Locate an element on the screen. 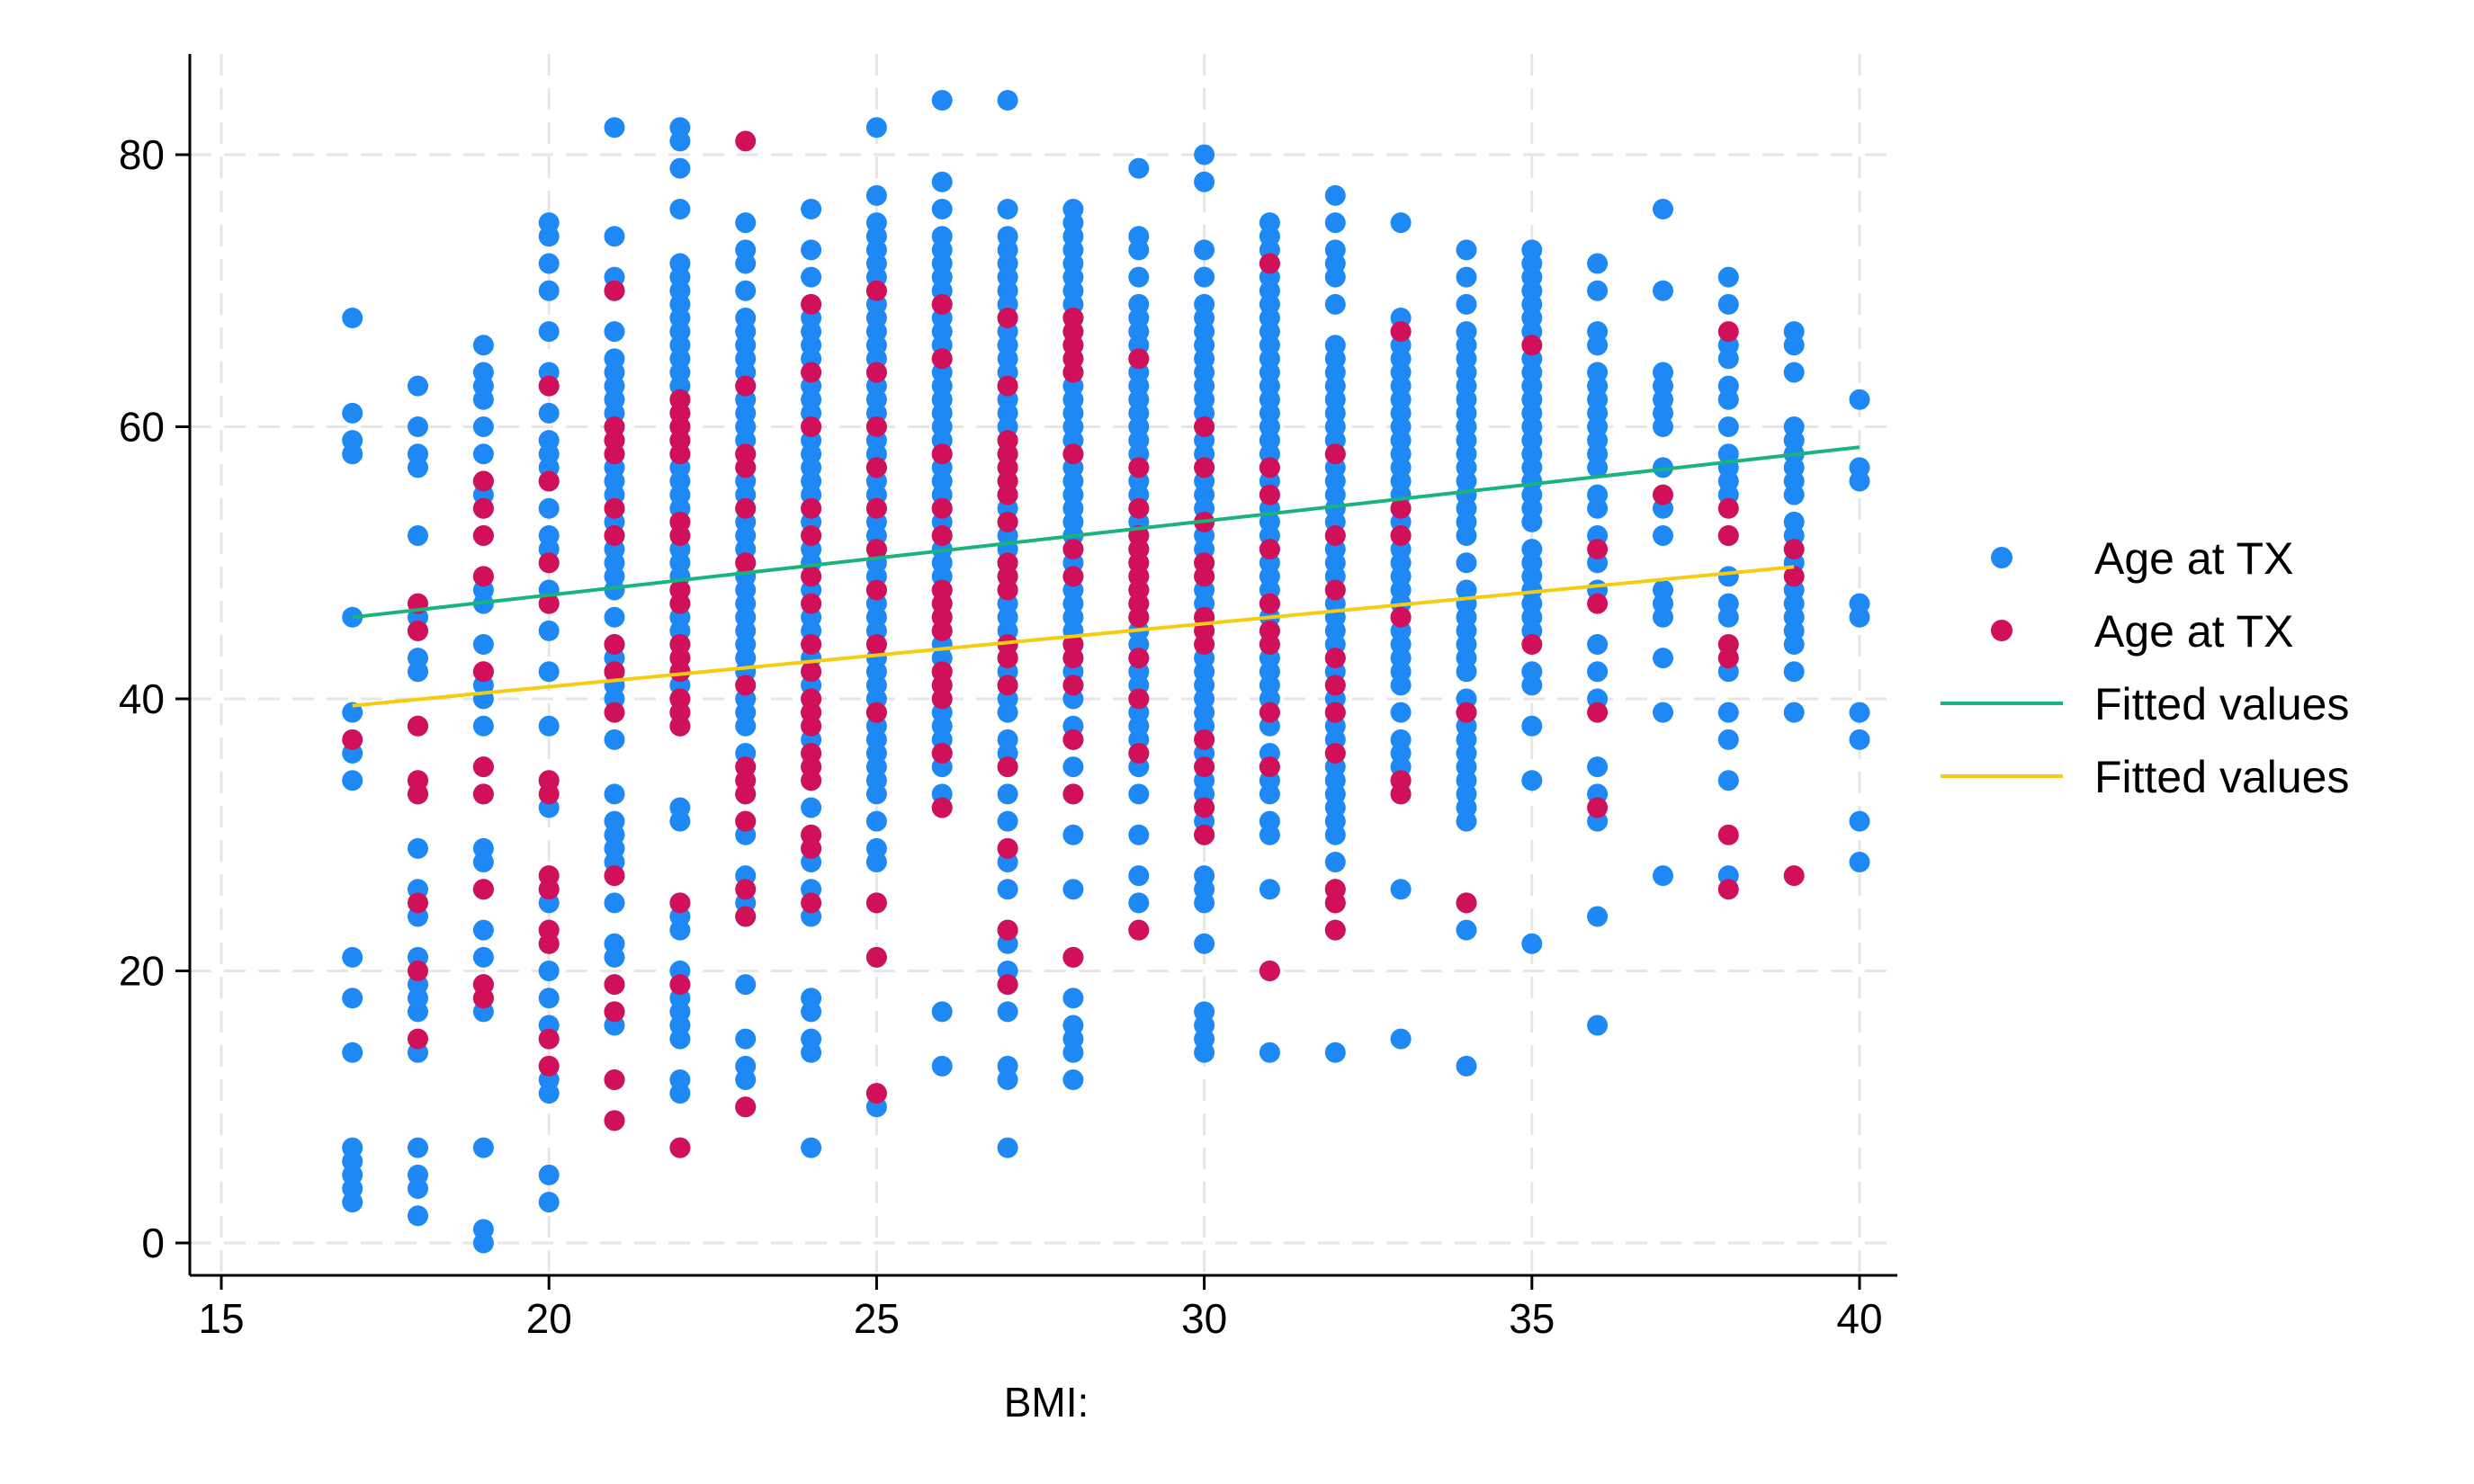 The image size is (2474, 1484). x-tick-label: 20 is located at coordinates (549, 1318).